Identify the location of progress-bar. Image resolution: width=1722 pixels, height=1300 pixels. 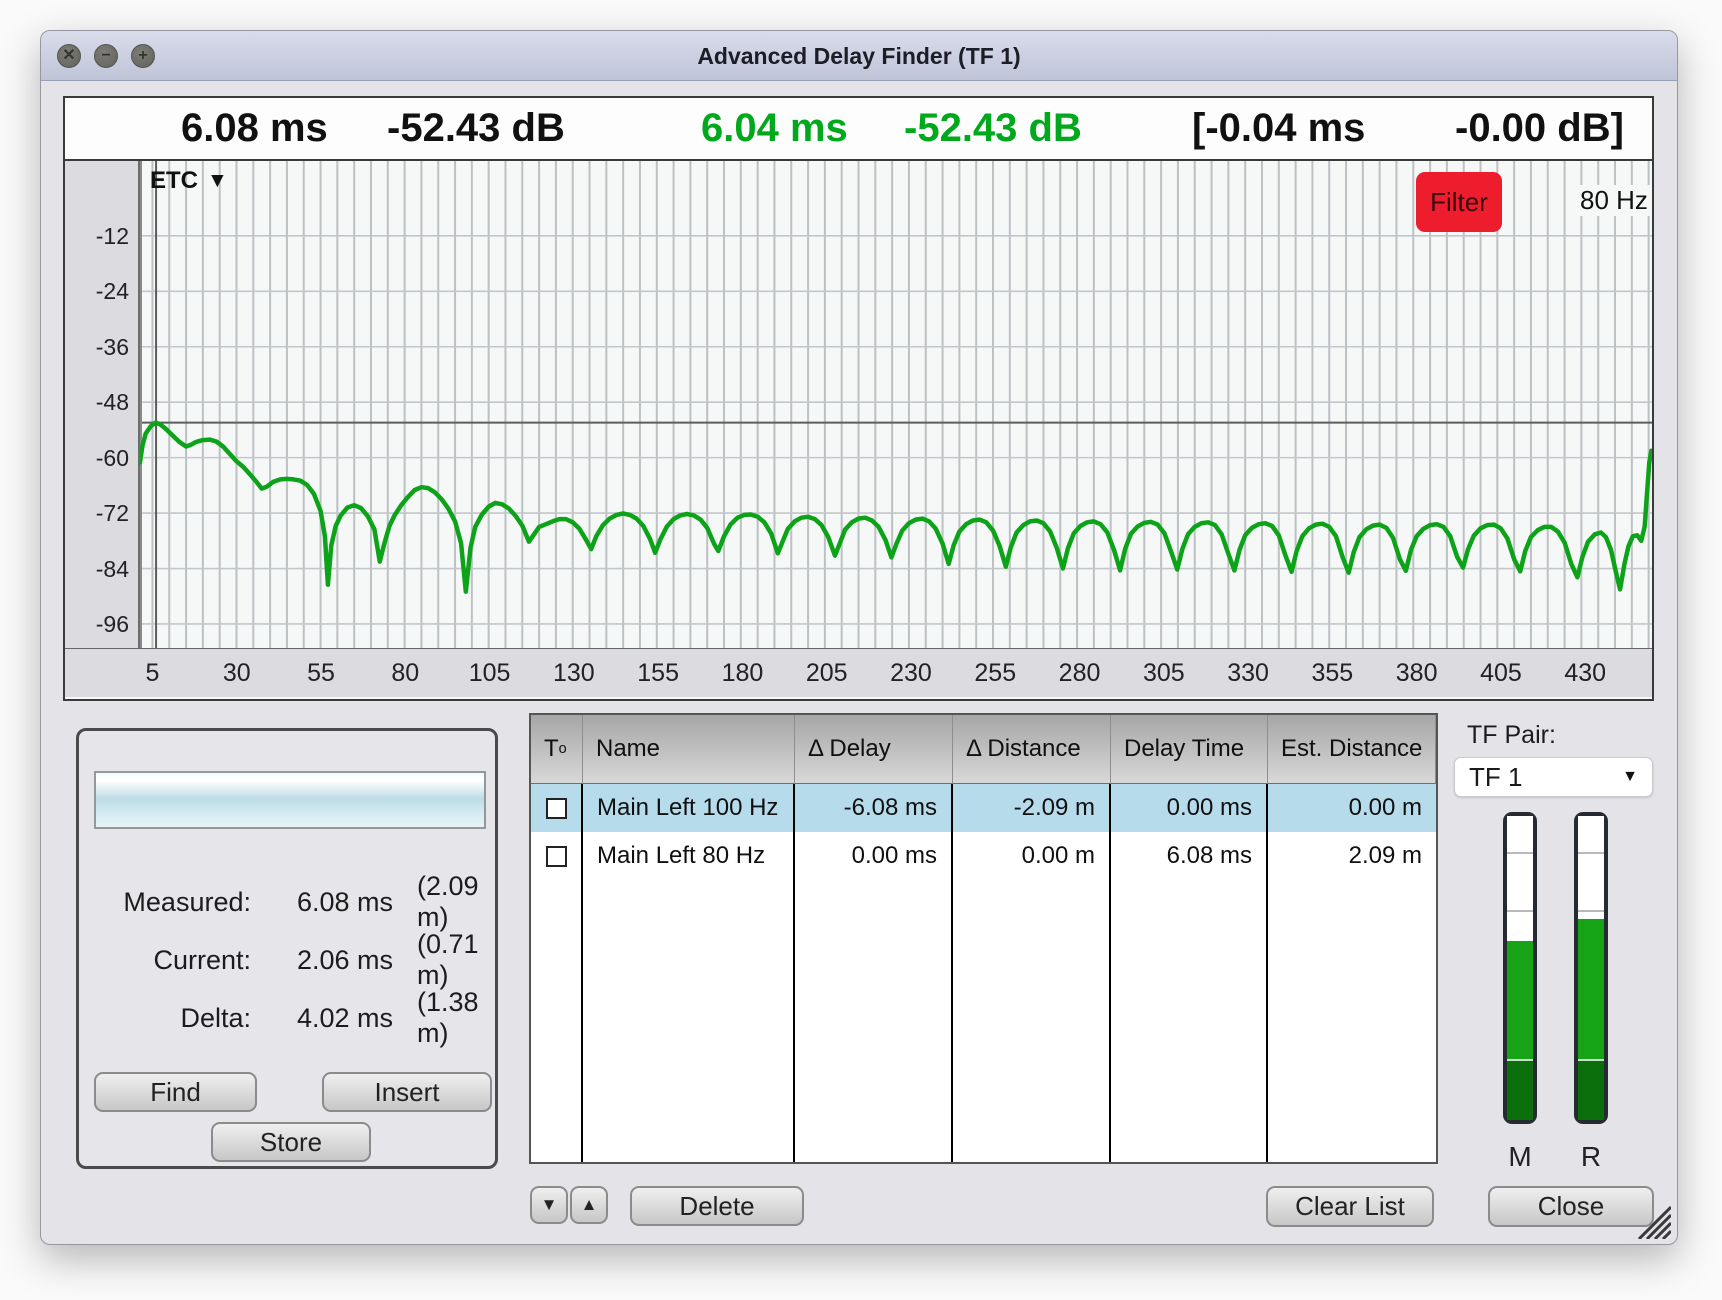
(290, 800).